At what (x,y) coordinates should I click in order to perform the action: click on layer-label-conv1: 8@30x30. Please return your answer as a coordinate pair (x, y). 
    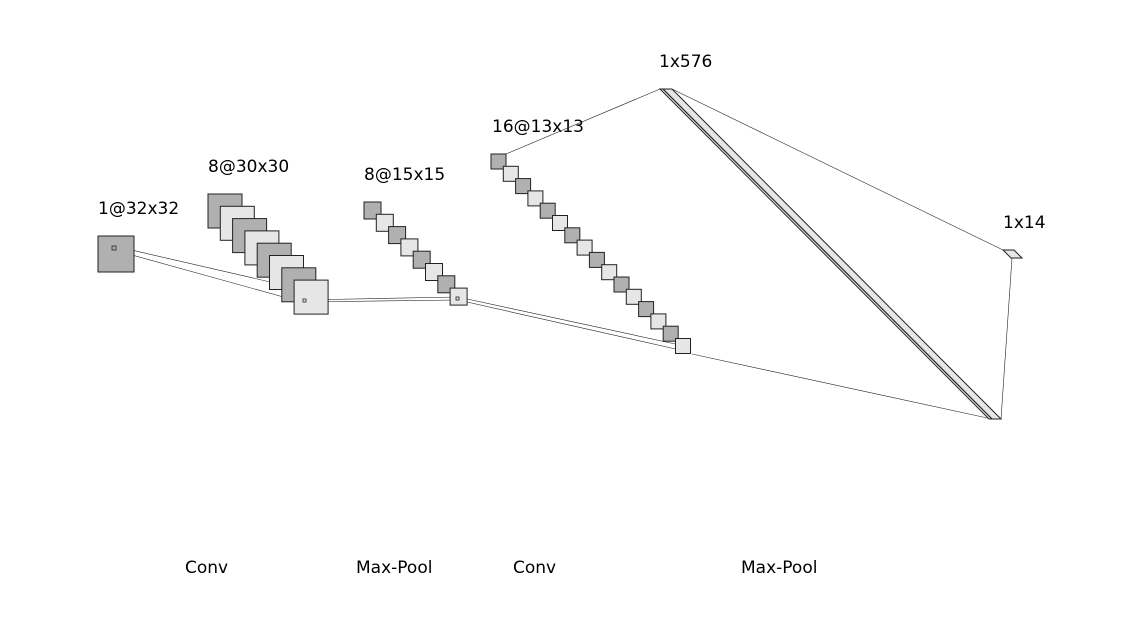
    Looking at the image, I should click on (248, 167).